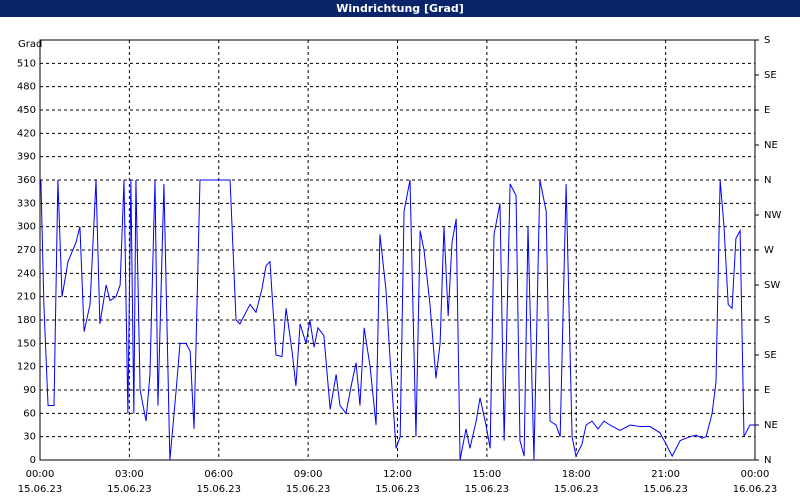 The height and width of the screenshot is (500, 800). Describe the element at coordinates (26, 343) in the screenshot. I see `y-tick-label: 150` at that location.